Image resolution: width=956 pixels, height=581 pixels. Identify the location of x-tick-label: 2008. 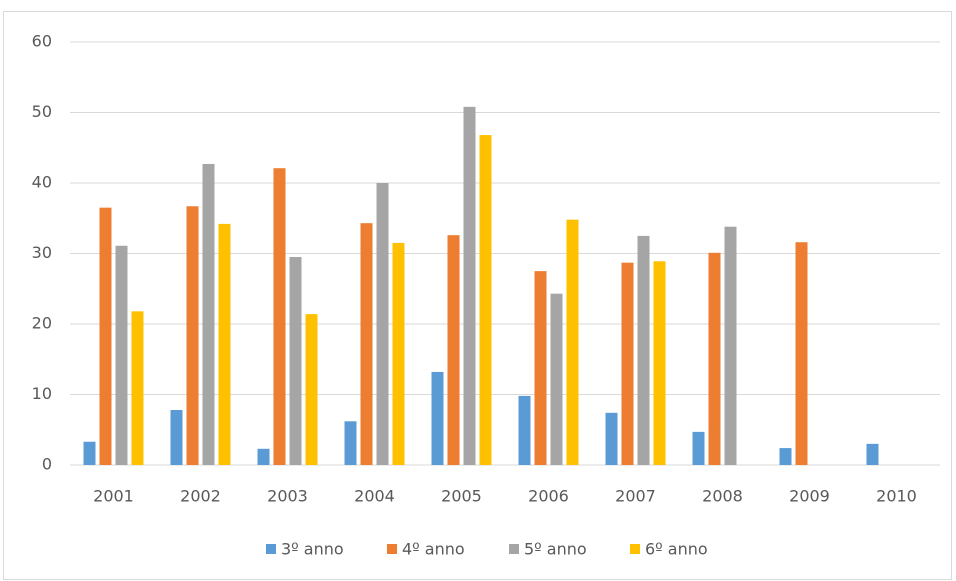
(722, 496).